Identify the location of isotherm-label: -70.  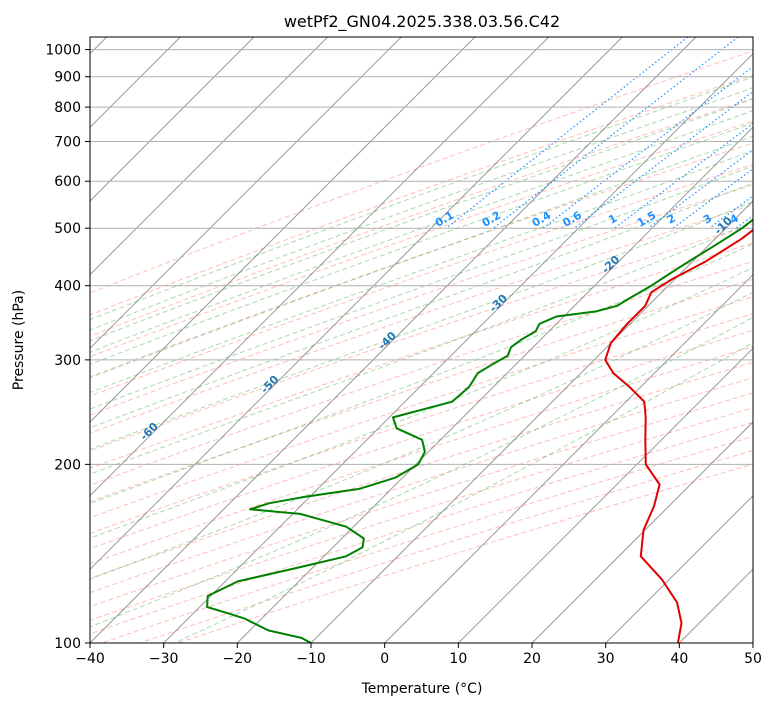
(31, 474).